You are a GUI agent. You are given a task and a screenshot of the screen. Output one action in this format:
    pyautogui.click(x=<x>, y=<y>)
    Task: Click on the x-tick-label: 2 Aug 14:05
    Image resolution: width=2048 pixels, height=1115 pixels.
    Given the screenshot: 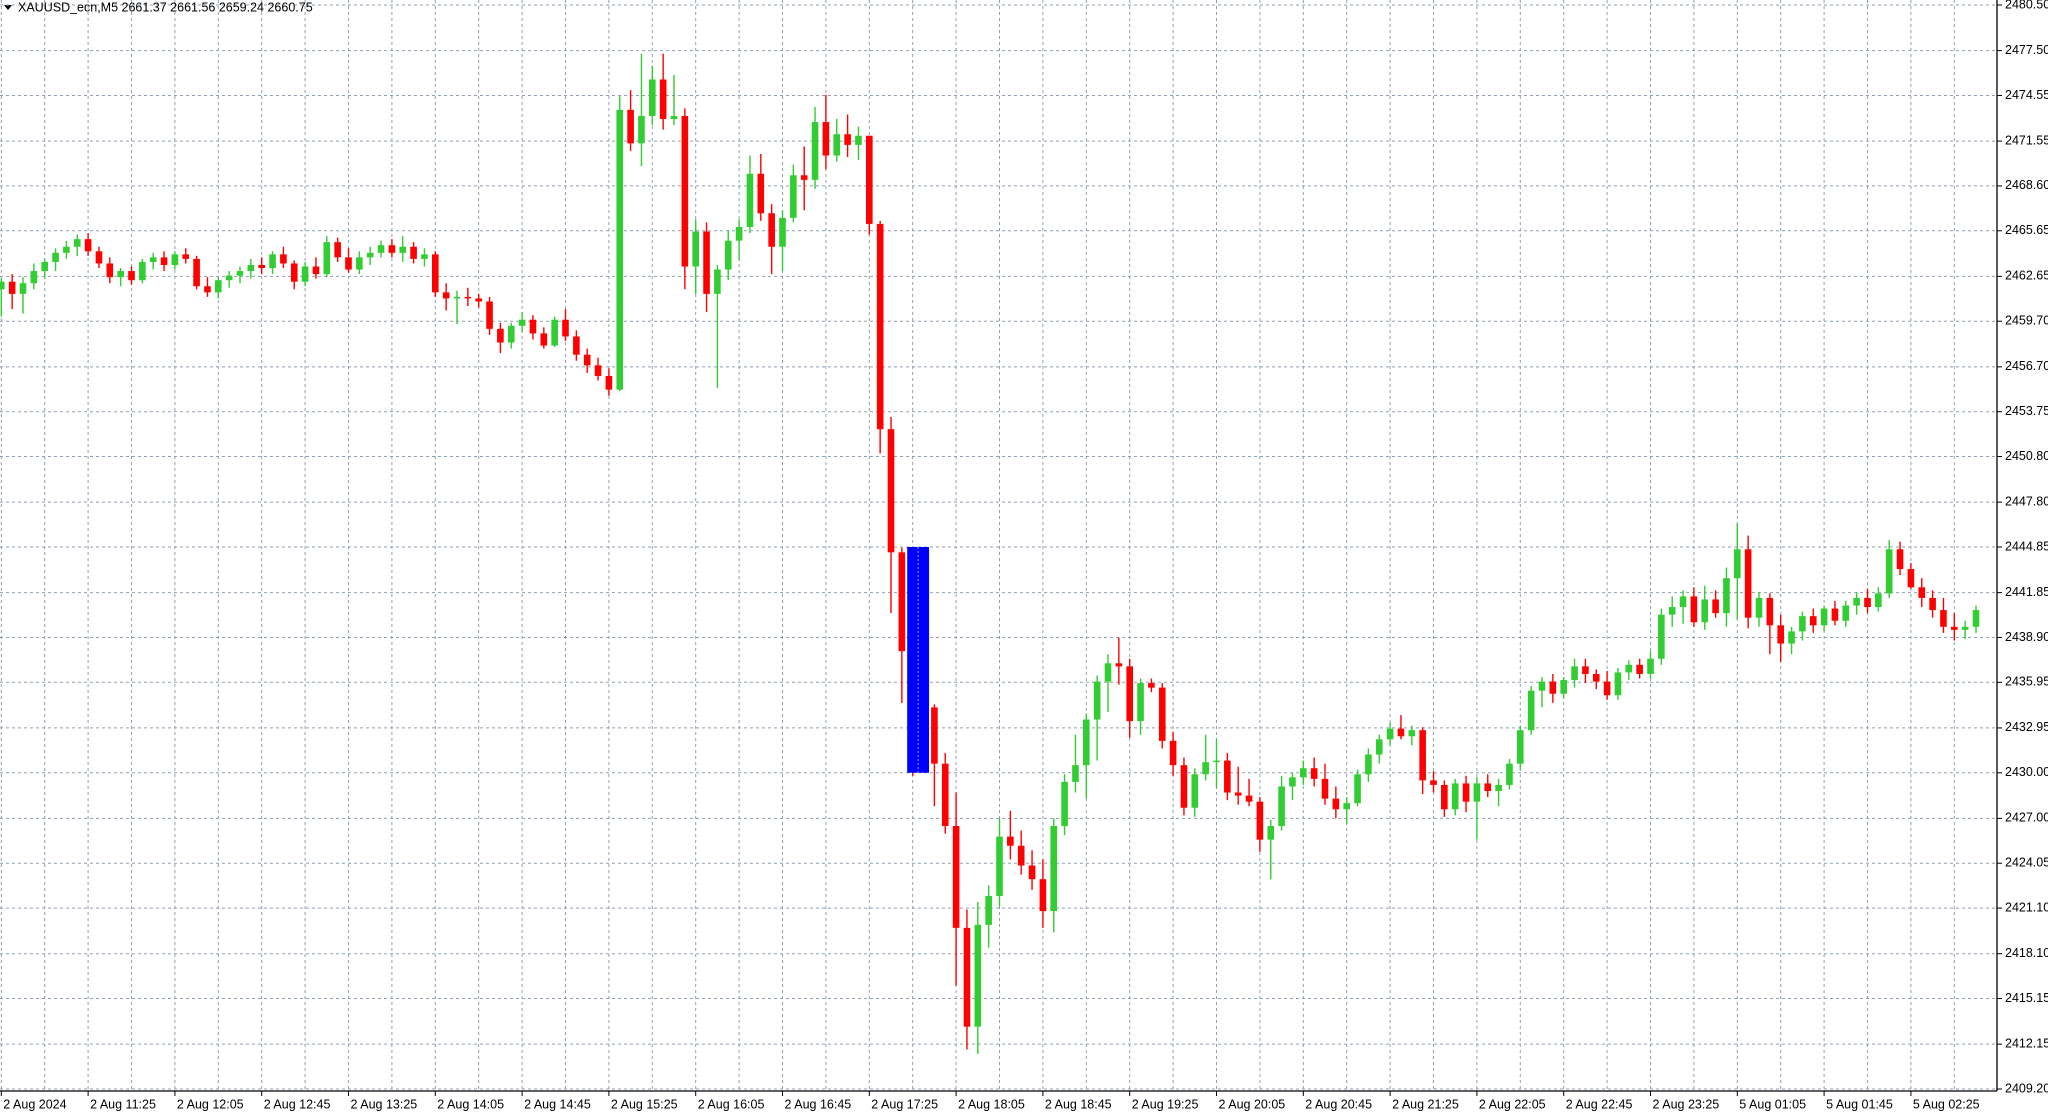 What is the action you would take?
    pyautogui.click(x=470, y=1104)
    